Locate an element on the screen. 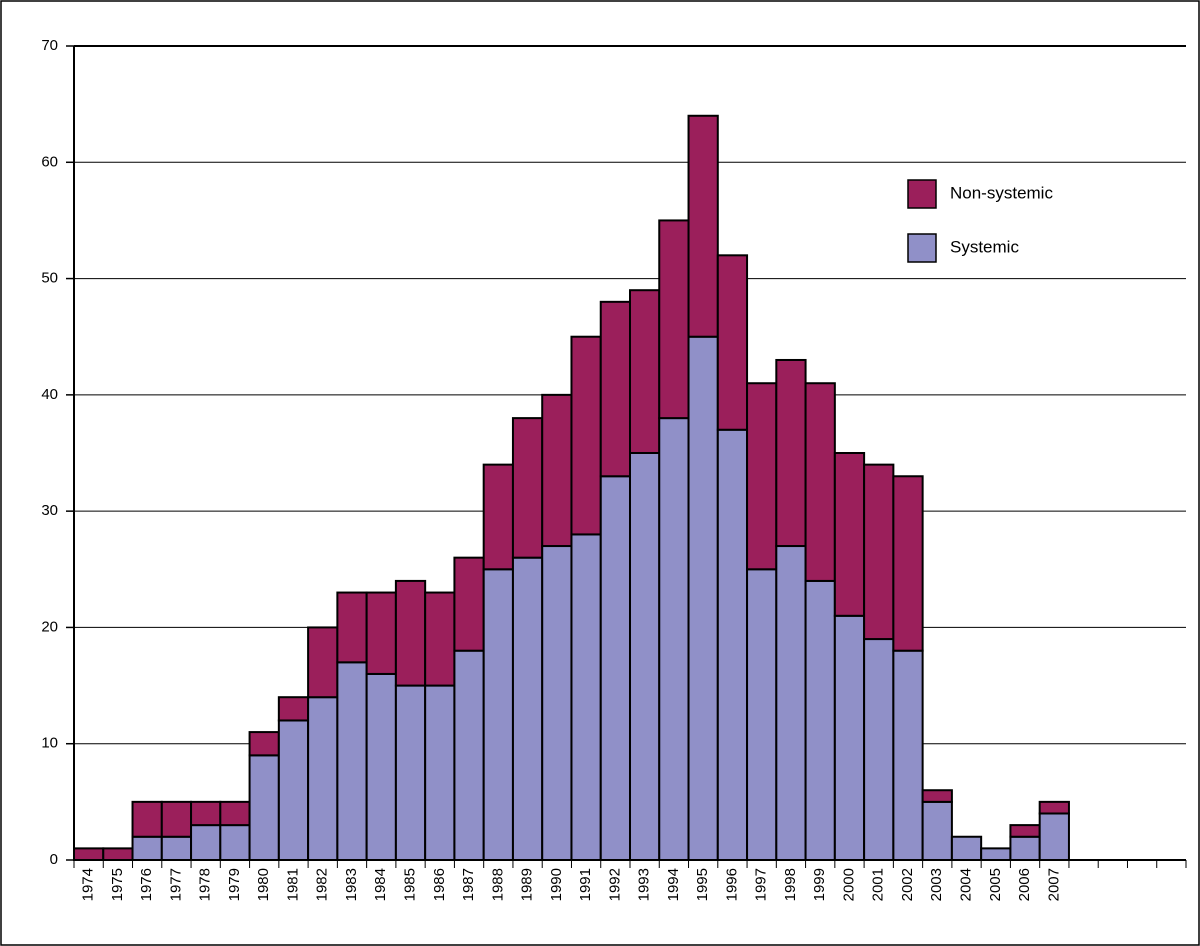 The height and width of the screenshot is (946, 1200). x-tick-label: 2001 is located at coordinates (878, 884).